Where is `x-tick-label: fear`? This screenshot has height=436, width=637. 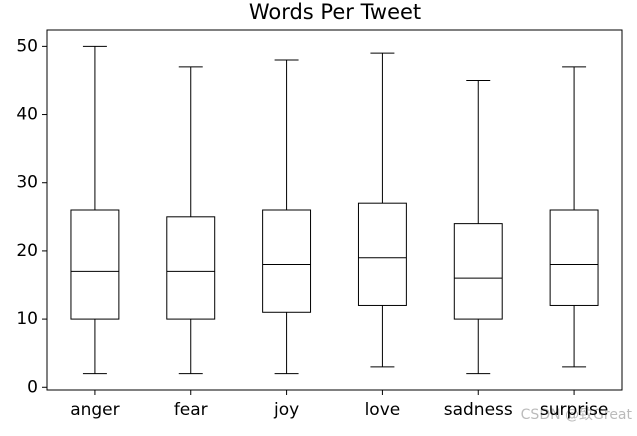
x-tick-label: fear is located at coordinates (191, 410).